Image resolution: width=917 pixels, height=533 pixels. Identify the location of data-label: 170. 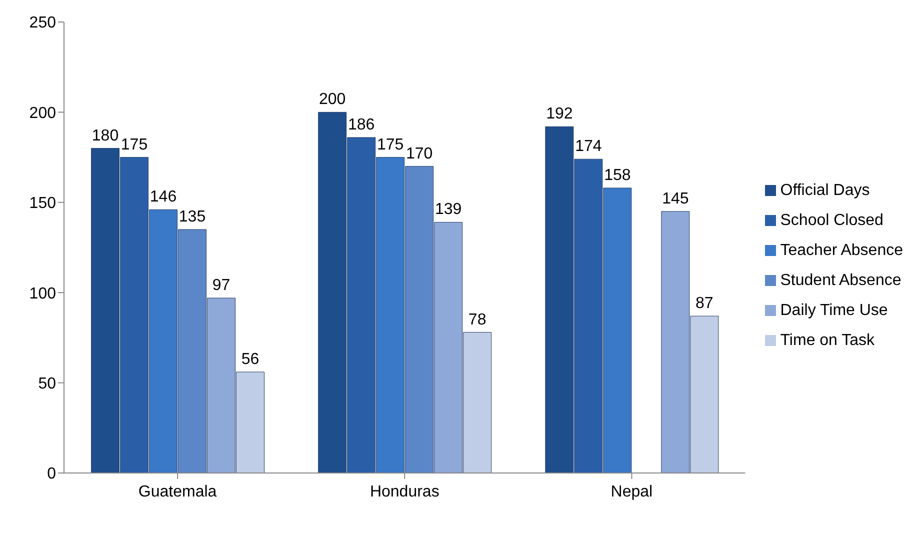
(419, 153).